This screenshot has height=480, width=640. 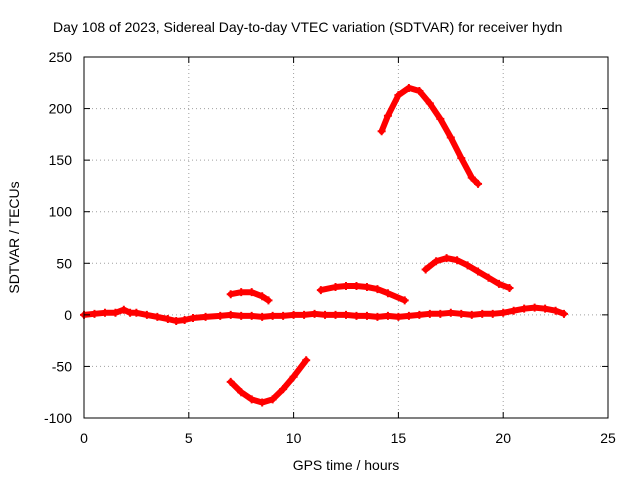 I want to click on x-tick-label: 0, so click(x=84, y=438).